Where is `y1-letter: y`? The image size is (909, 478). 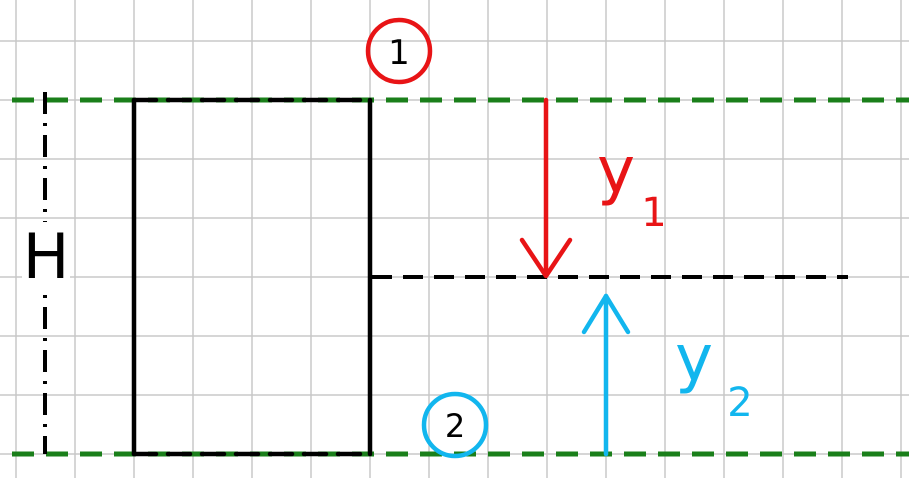 y1-letter: y is located at coordinates (616, 171).